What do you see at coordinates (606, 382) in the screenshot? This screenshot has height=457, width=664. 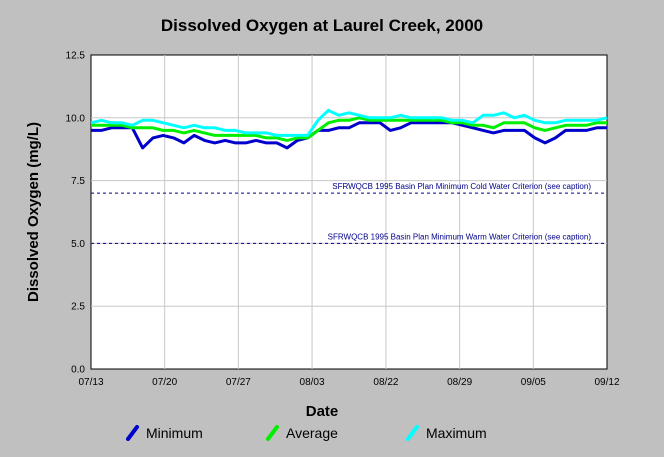 I see `x-tick-label: 09/12` at bounding box center [606, 382].